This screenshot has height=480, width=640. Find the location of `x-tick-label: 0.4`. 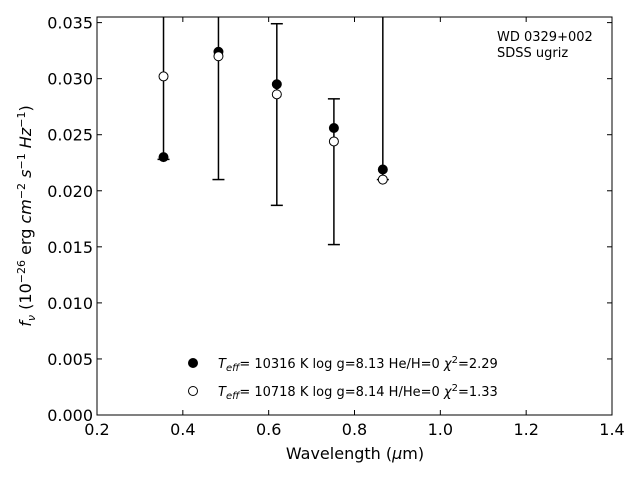

x-tick-label: 0.4 is located at coordinates (182, 429).